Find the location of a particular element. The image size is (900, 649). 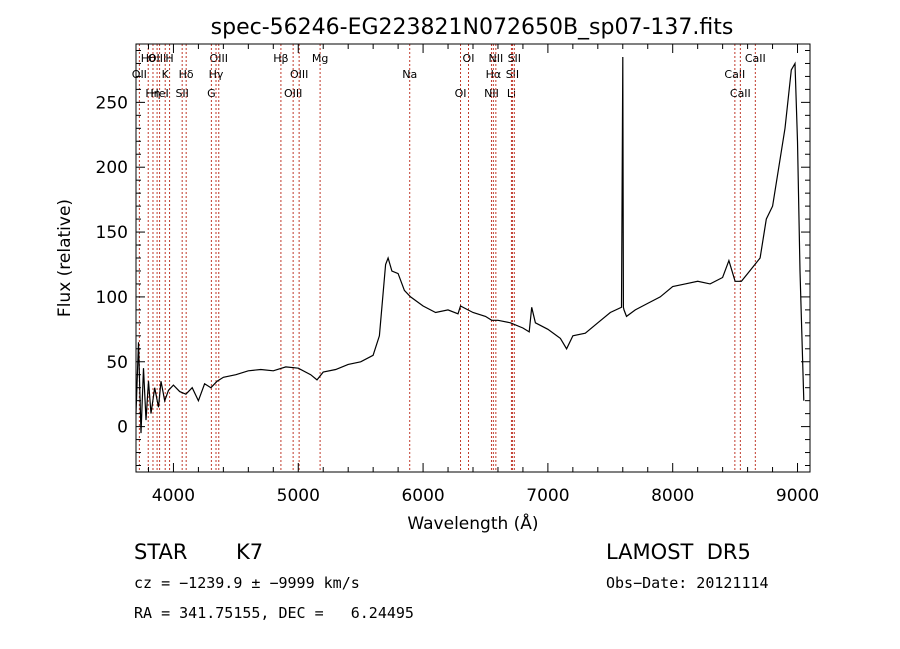

spectral-line-label: OII is located at coordinates (139, 74).